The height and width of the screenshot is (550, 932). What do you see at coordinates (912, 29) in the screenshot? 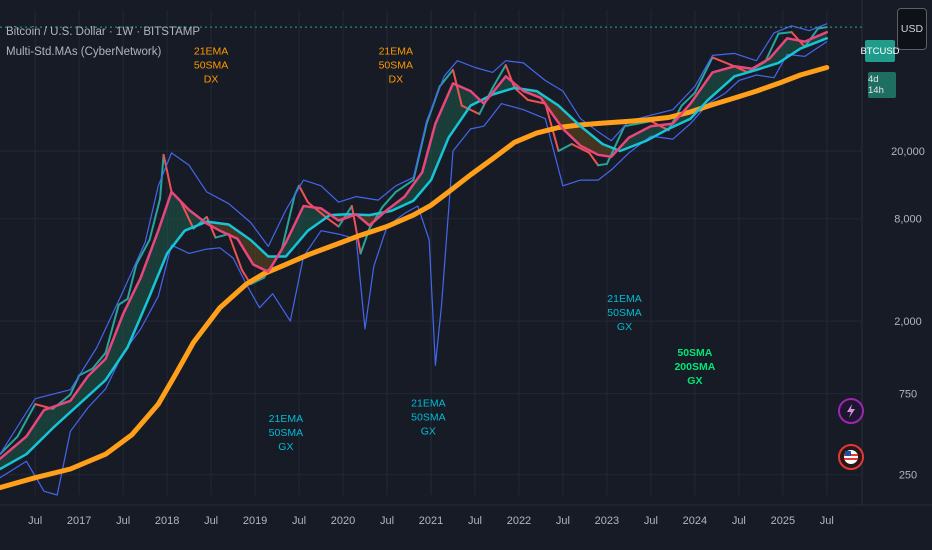
I see `currency-scale-button: USD` at bounding box center [912, 29].